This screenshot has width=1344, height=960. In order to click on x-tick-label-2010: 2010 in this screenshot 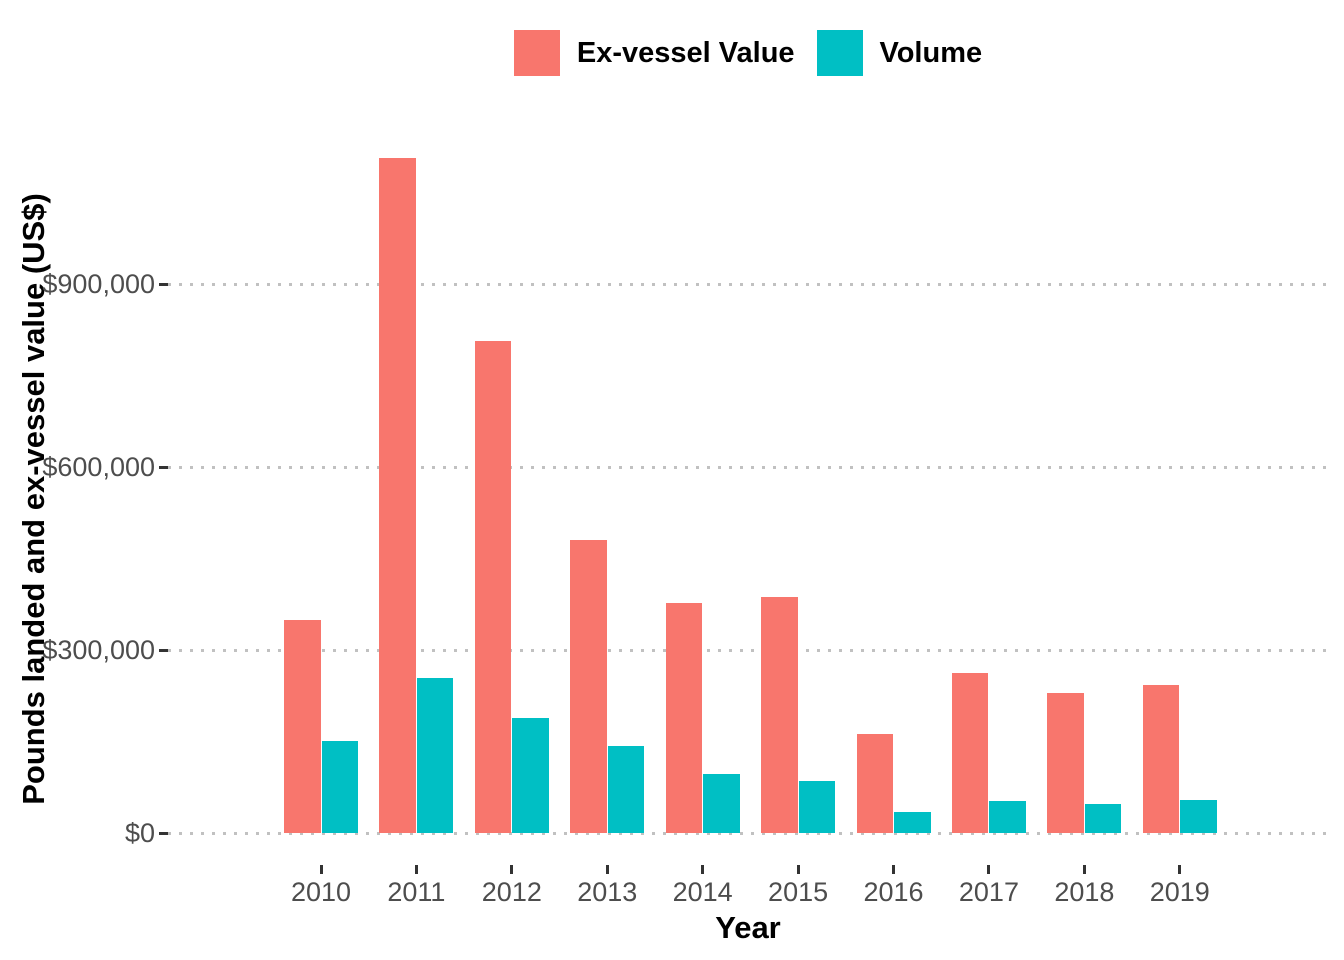, I will do `click(321, 892)`.